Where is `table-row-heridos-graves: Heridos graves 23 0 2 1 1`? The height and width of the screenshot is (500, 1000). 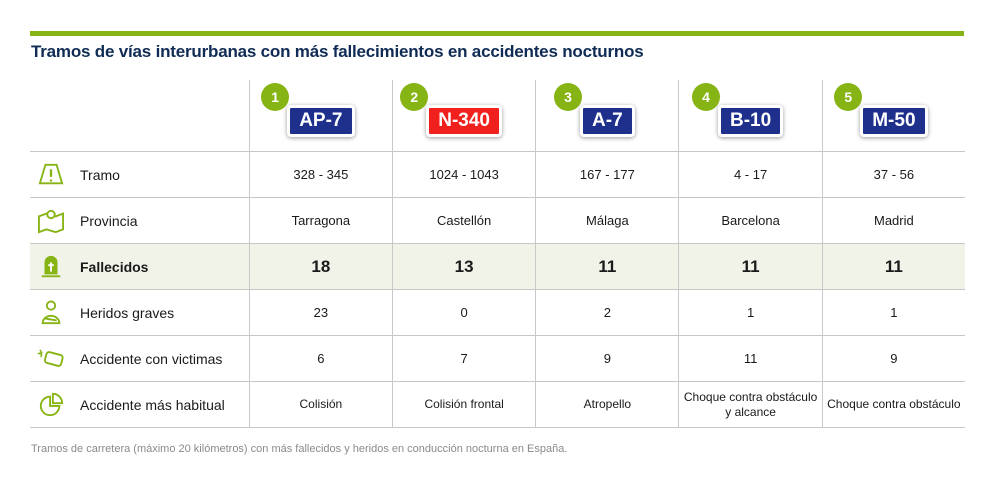
table-row-heridos-graves: Heridos graves 23 0 2 1 1 is located at coordinates (497, 312).